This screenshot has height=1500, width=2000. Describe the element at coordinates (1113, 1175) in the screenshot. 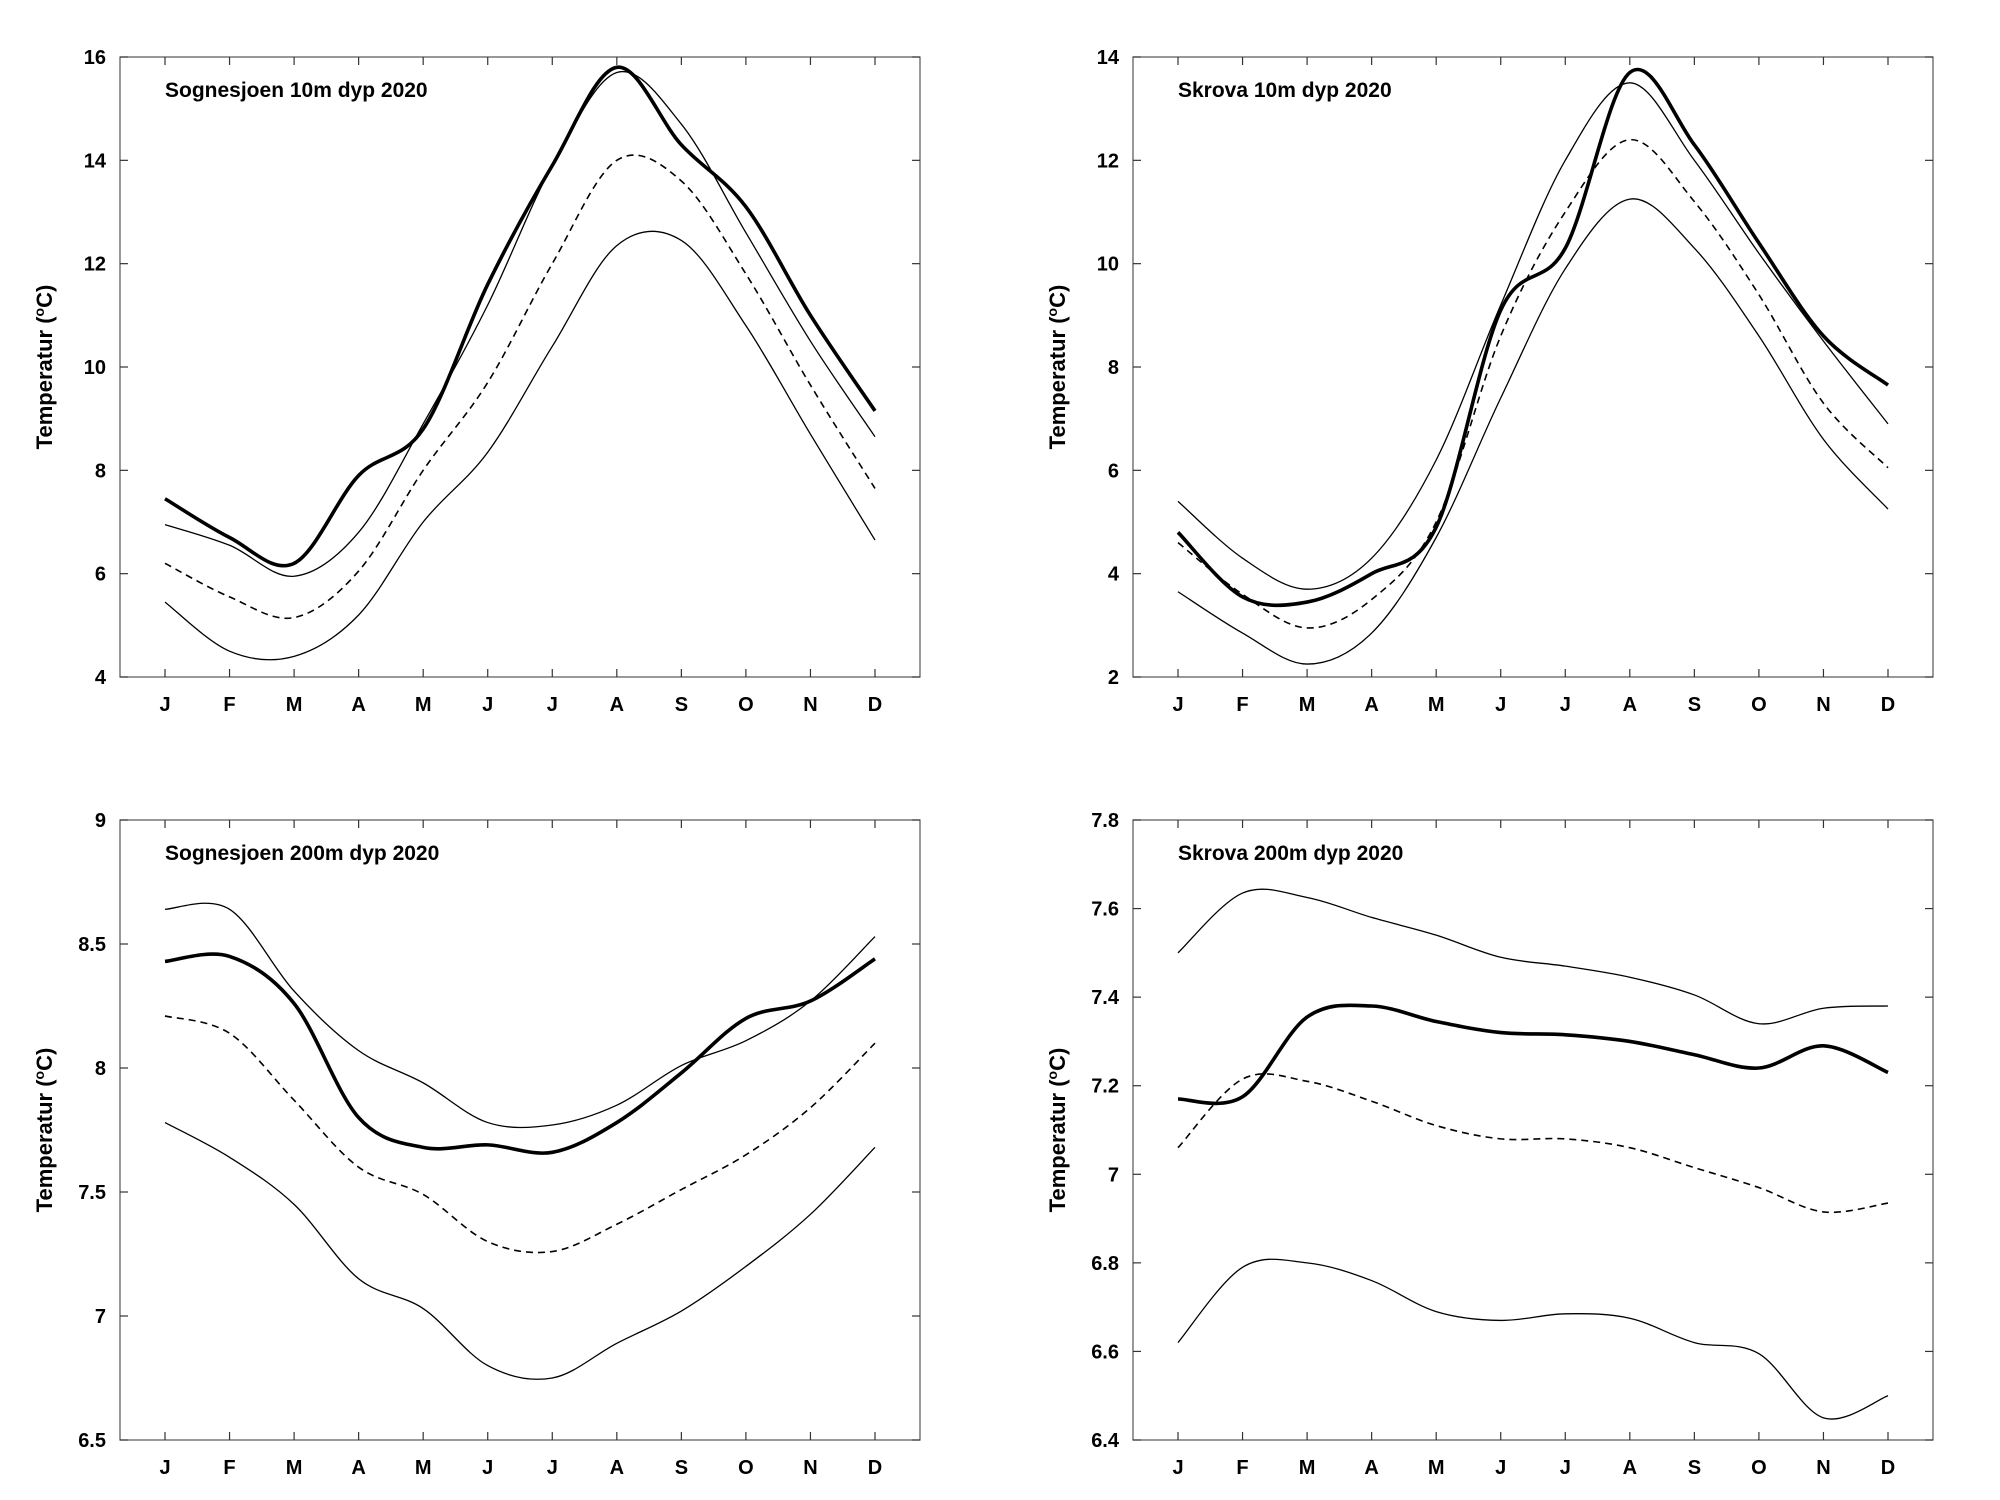

I see `y-tick-label: 7` at that location.